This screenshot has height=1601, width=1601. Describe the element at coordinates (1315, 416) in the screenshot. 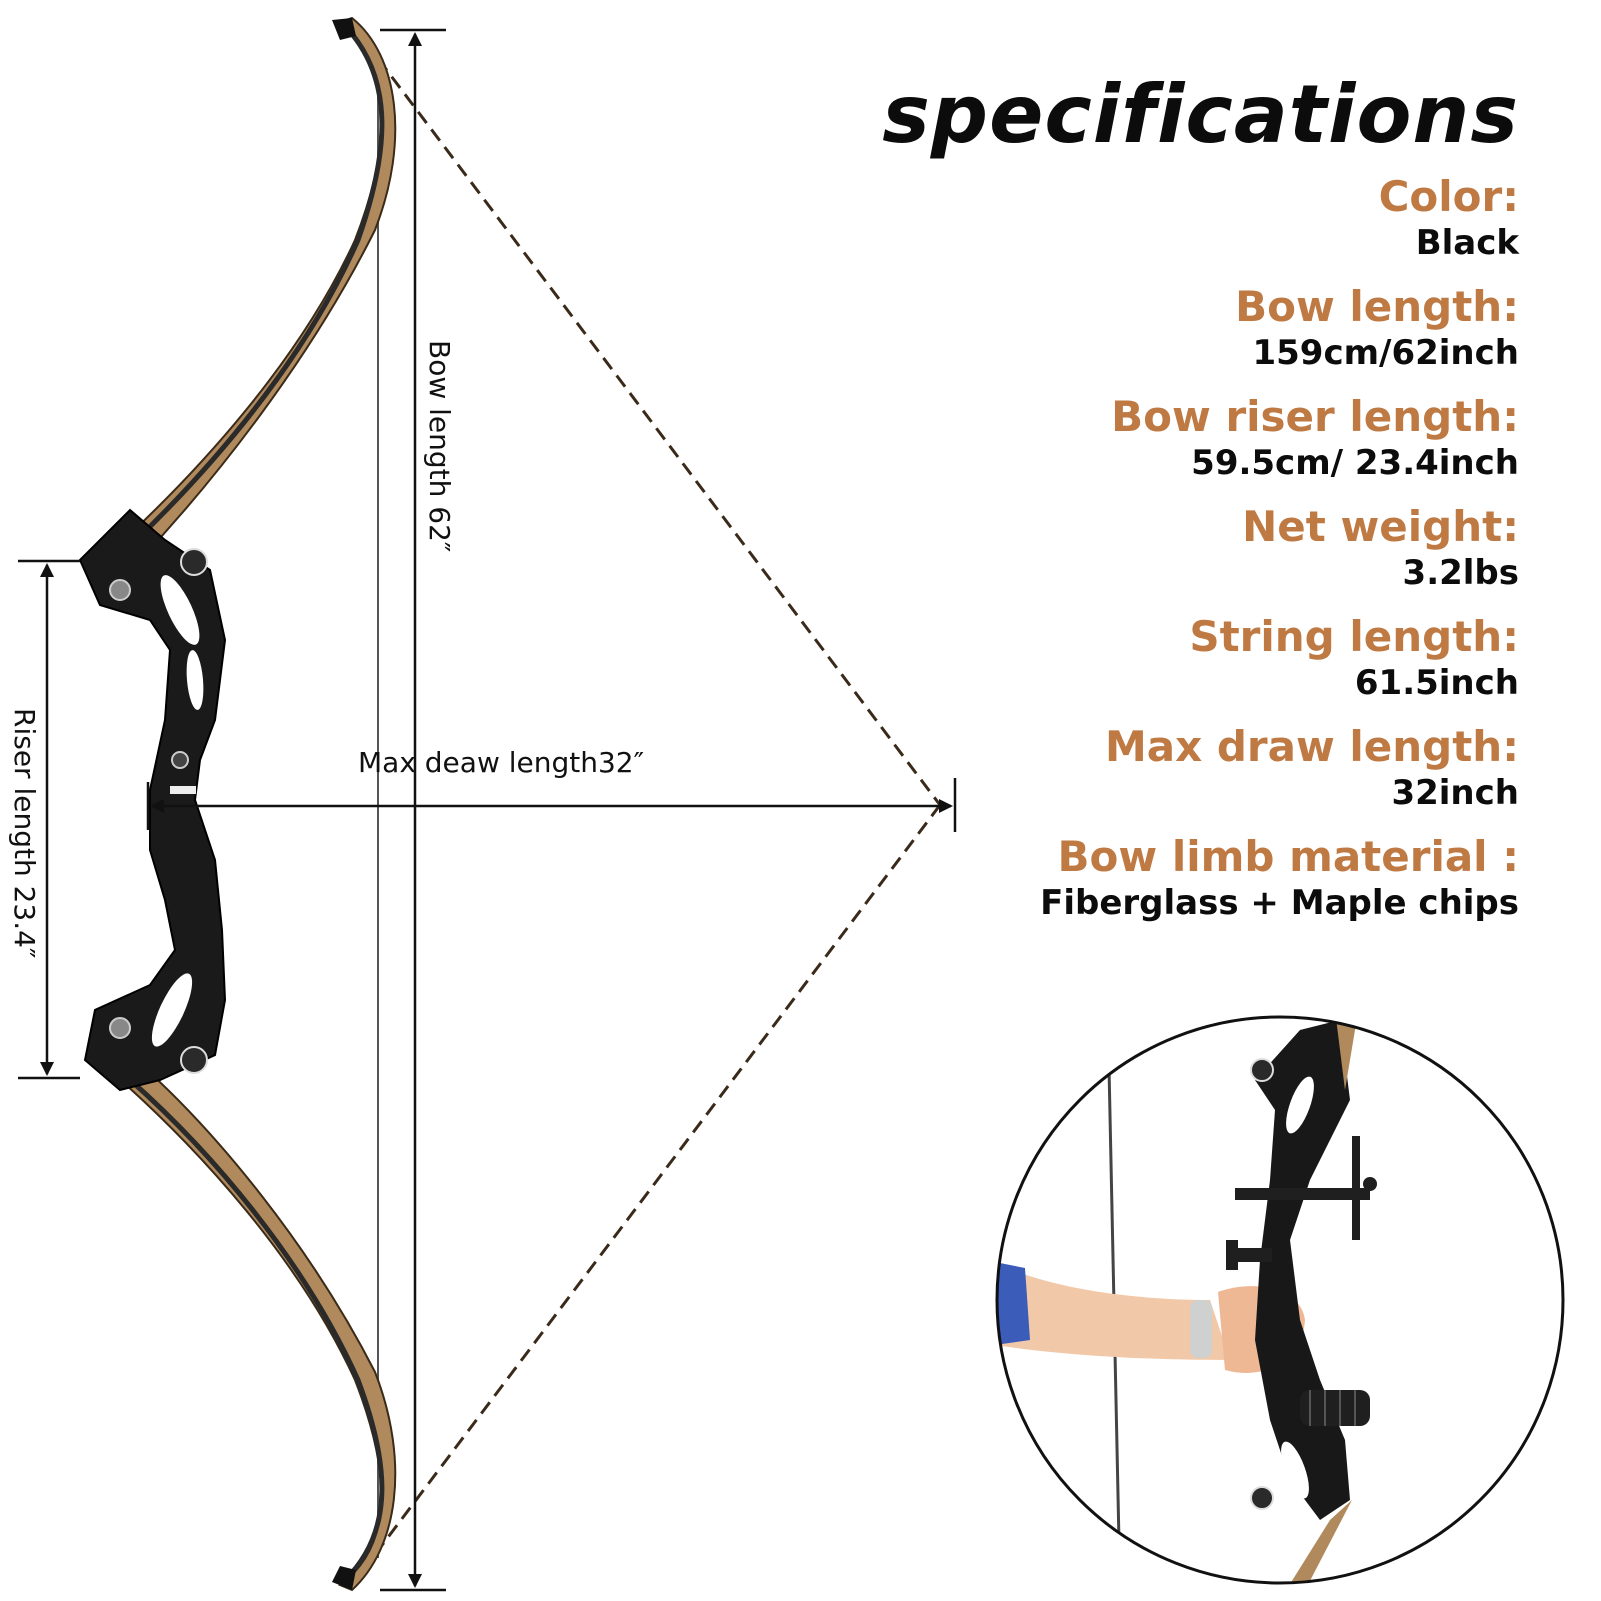

I see `spec-label: Bow riser length:` at that location.